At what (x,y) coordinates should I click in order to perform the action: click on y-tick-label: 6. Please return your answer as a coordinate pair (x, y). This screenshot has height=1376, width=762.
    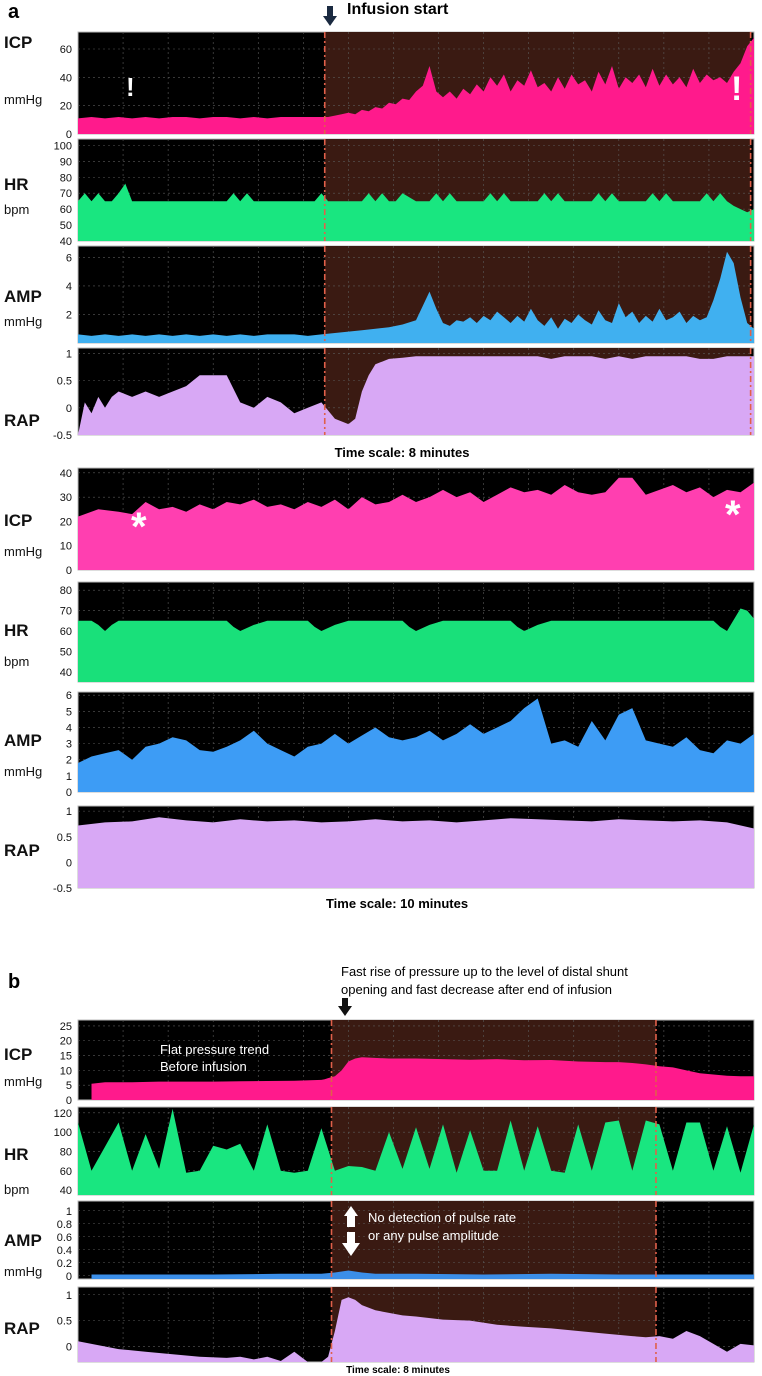
    Looking at the image, I should click on (69, 696).